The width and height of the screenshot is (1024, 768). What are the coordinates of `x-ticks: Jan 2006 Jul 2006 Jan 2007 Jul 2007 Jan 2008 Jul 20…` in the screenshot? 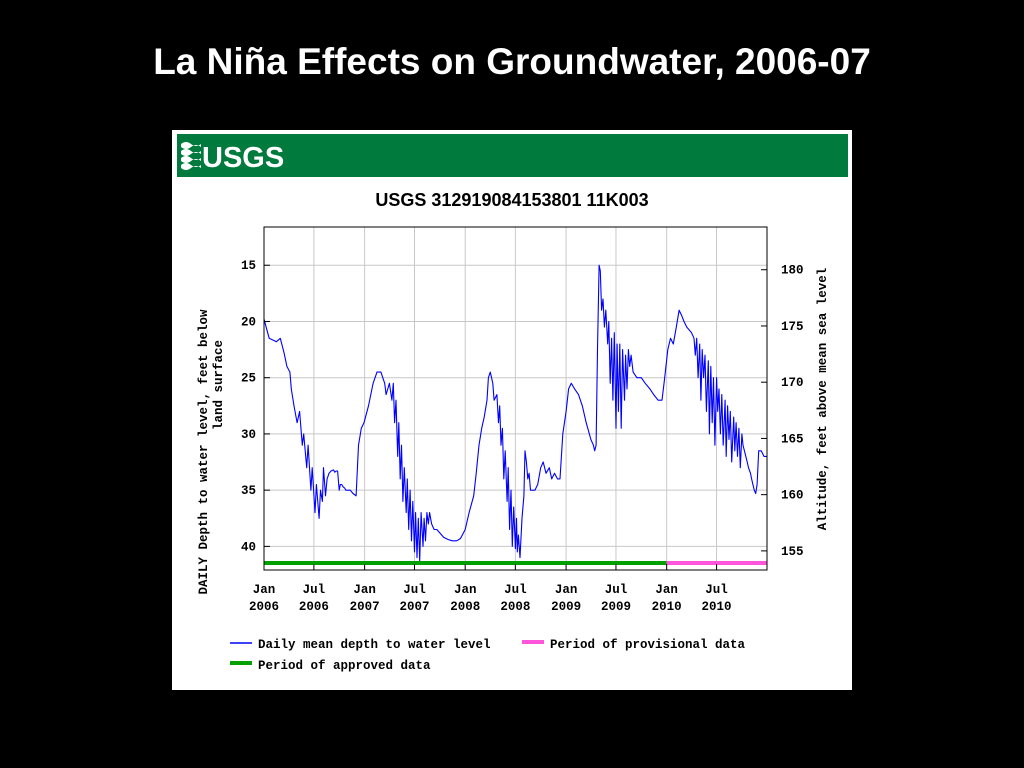 It's located at (490, 589).